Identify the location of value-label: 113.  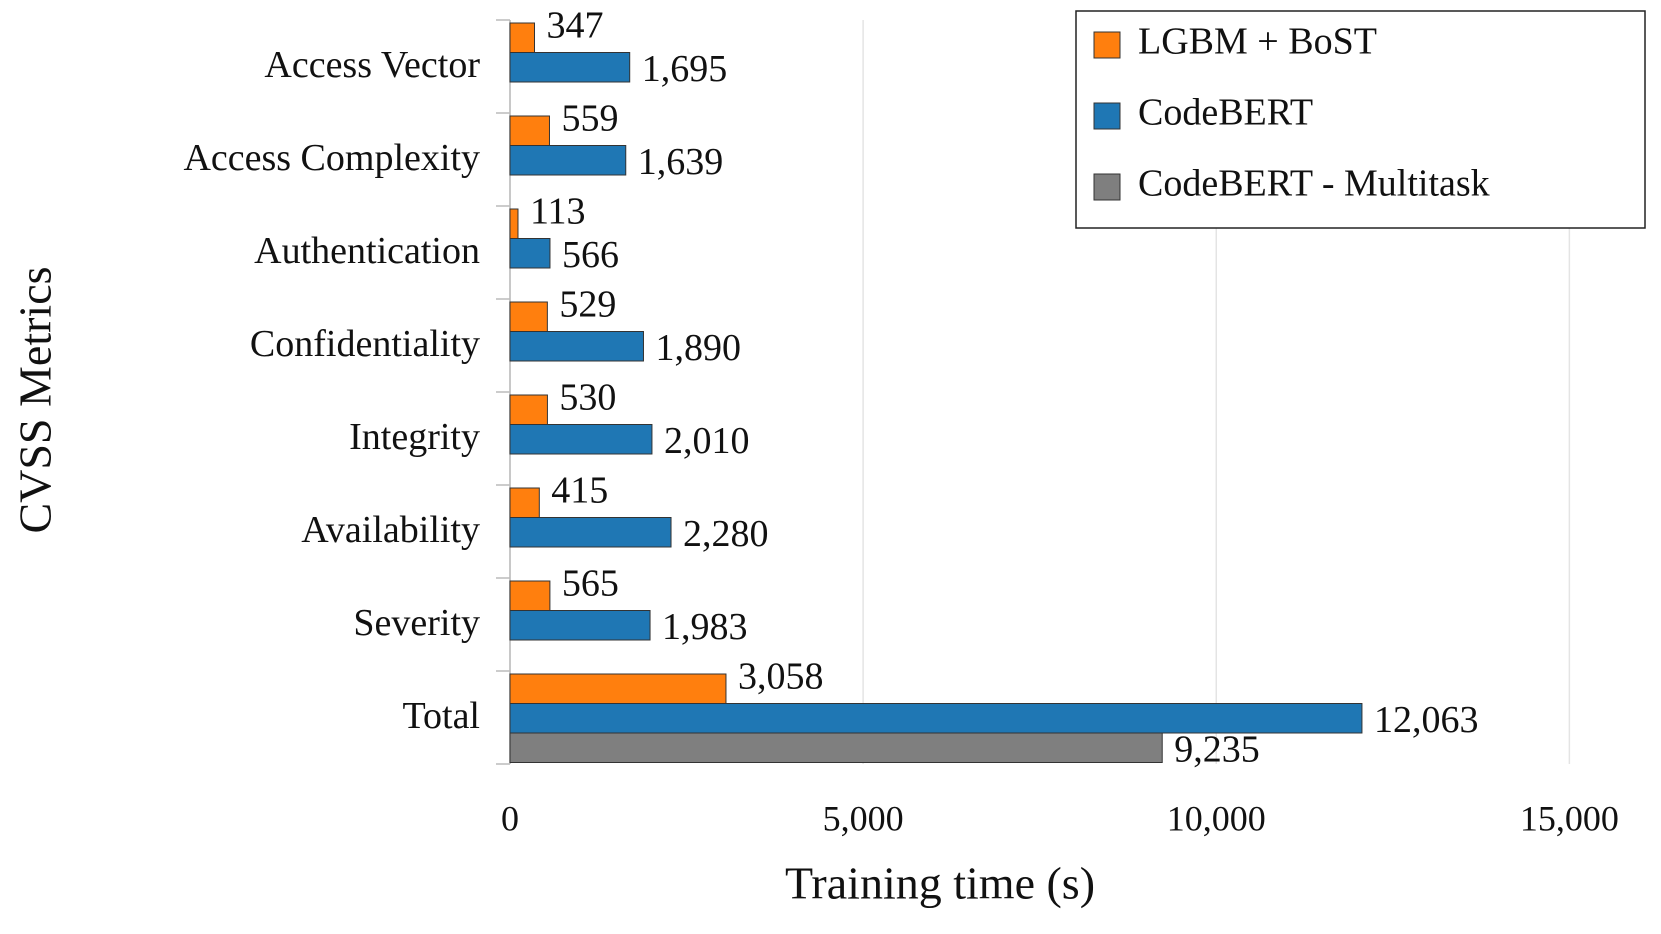
(558, 212).